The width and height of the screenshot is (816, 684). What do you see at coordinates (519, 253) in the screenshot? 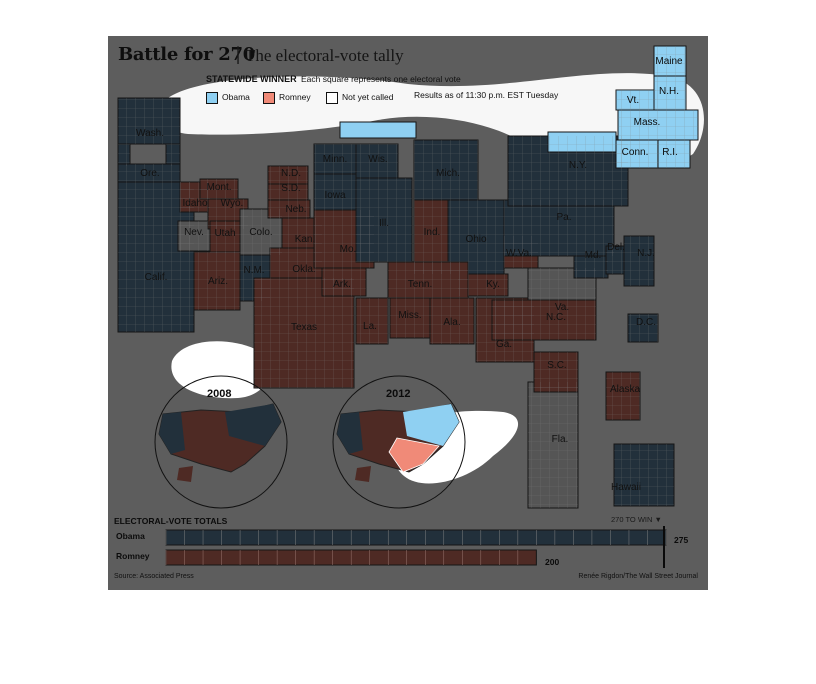
I see `state-label-w-va: W.Va.` at bounding box center [519, 253].